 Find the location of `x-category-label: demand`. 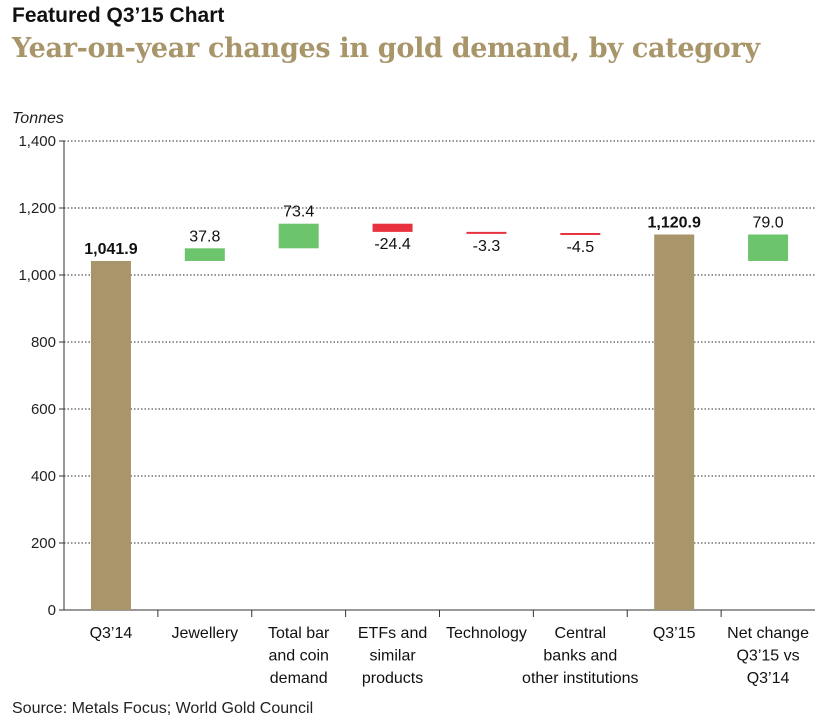

x-category-label: demand is located at coordinates (299, 678).